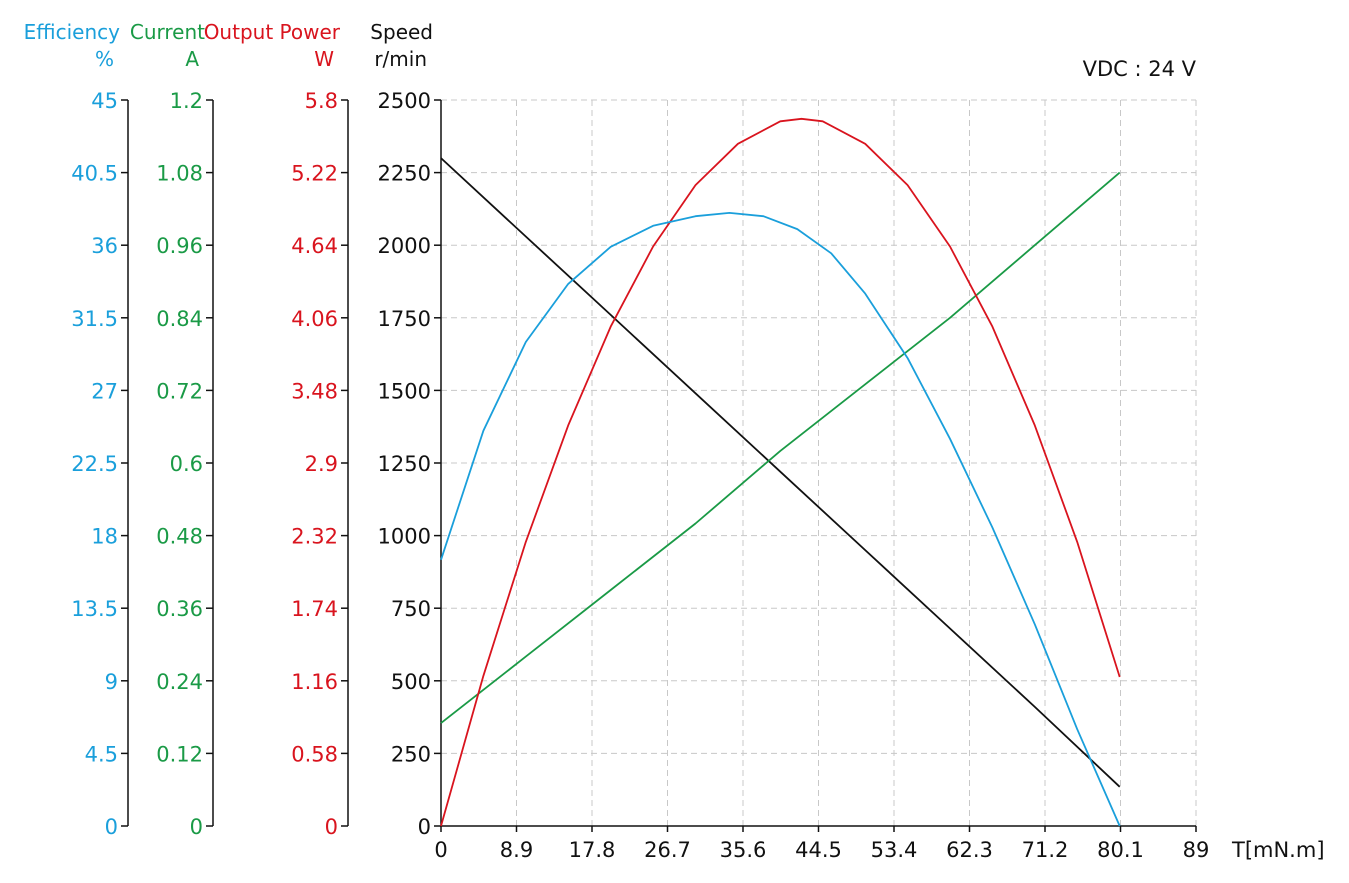  Describe the element at coordinates (743, 850) in the screenshot. I see `x-tick-label: 35.6` at that location.